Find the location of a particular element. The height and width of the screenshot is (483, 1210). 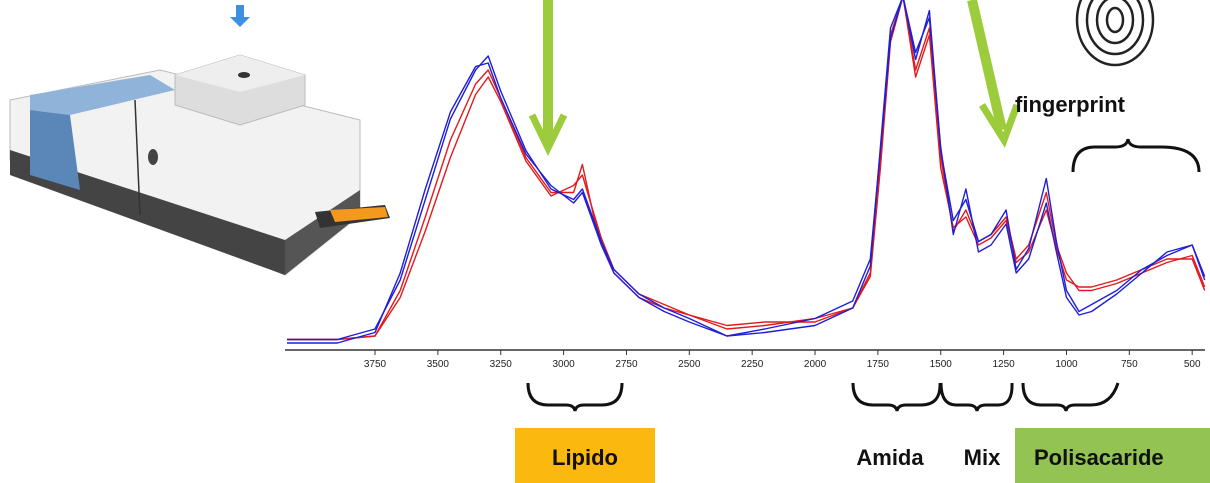

x-tick-label: 1500 is located at coordinates (941, 364).